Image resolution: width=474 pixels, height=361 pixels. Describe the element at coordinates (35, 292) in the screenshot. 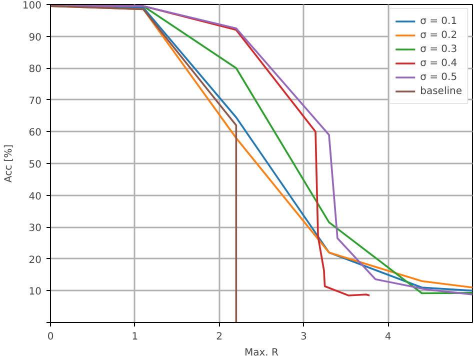

I see `y-tick-label: 10` at that location.